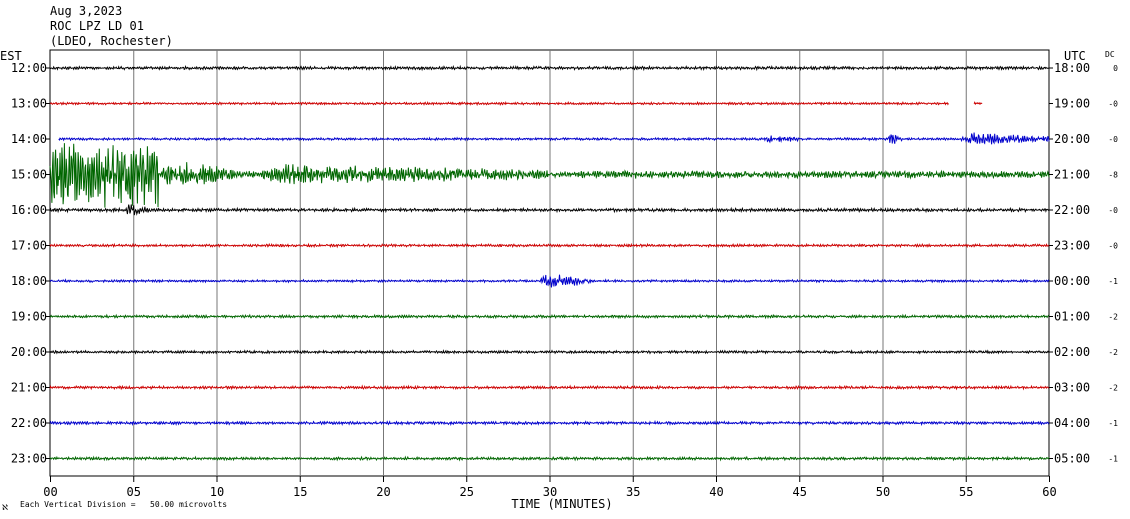  What do you see at coordinates (86, 11) in the screenshot?
I see `header-date: Aug 3,2023` at bounding box center [86, 11].